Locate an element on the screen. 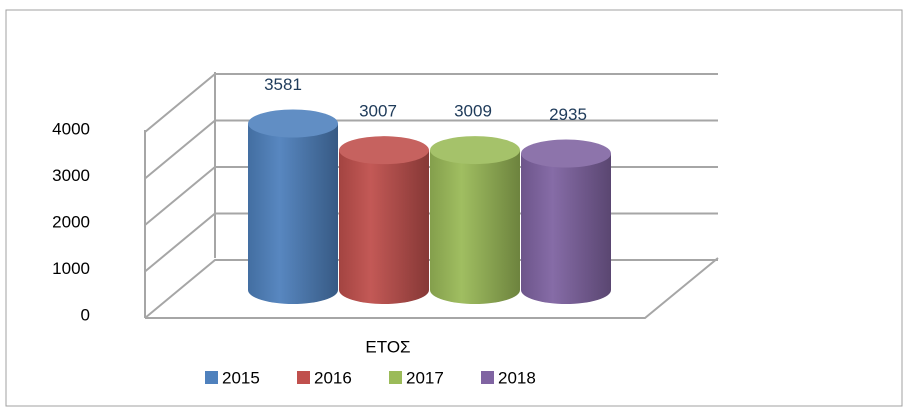 The width and height of the screenshot is (910, 411). value-label: 3581 is located at coordinates (283, 84).